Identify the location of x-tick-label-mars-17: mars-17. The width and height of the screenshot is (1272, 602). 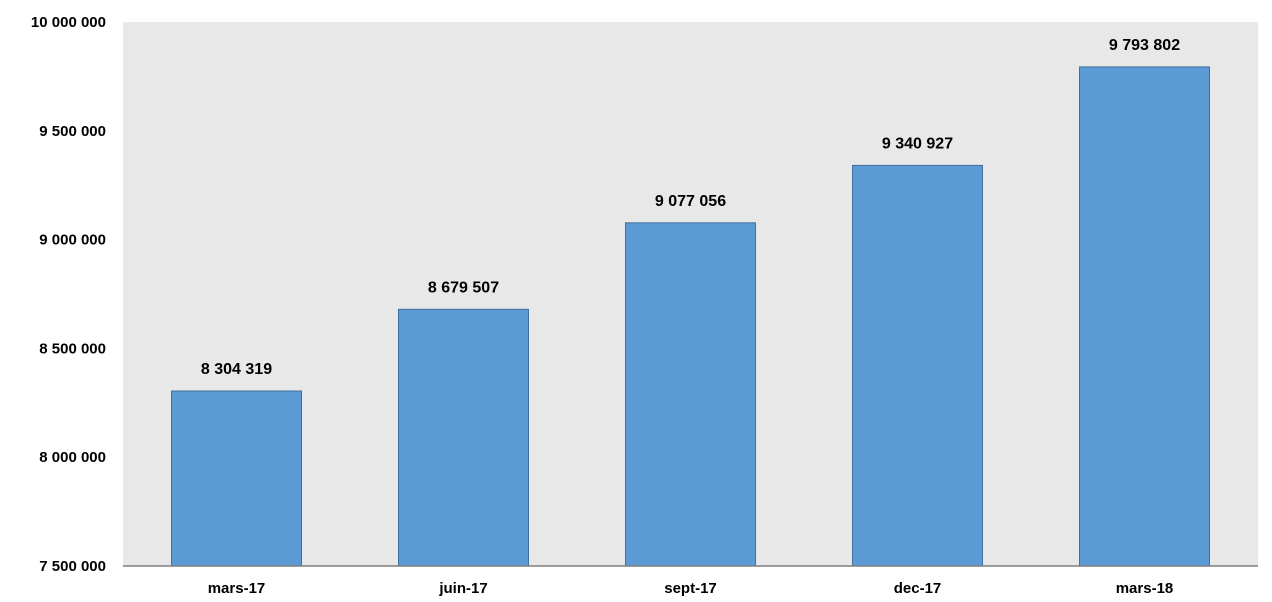
(237, 588).